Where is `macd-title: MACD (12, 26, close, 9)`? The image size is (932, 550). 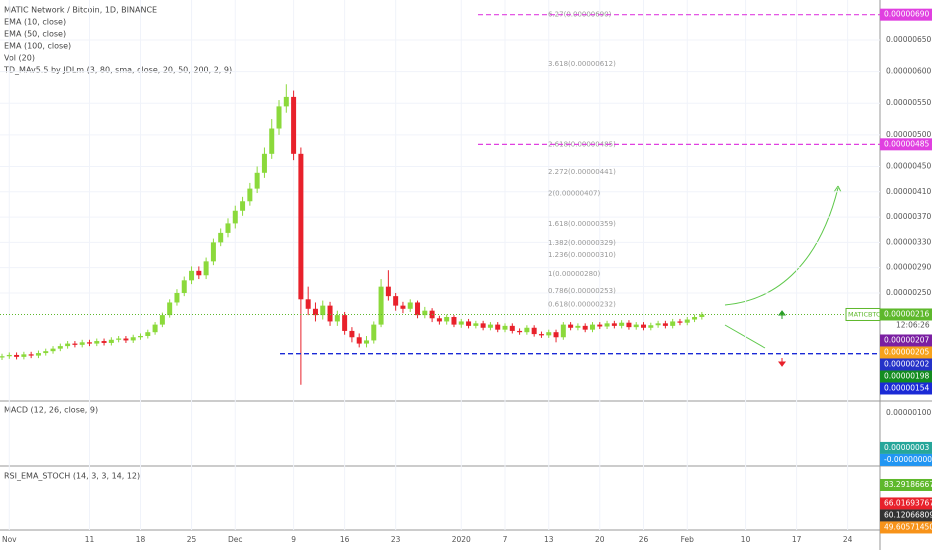
macd-title: MACD (12, 26, close, 9) is located at coordinates (51, 410).